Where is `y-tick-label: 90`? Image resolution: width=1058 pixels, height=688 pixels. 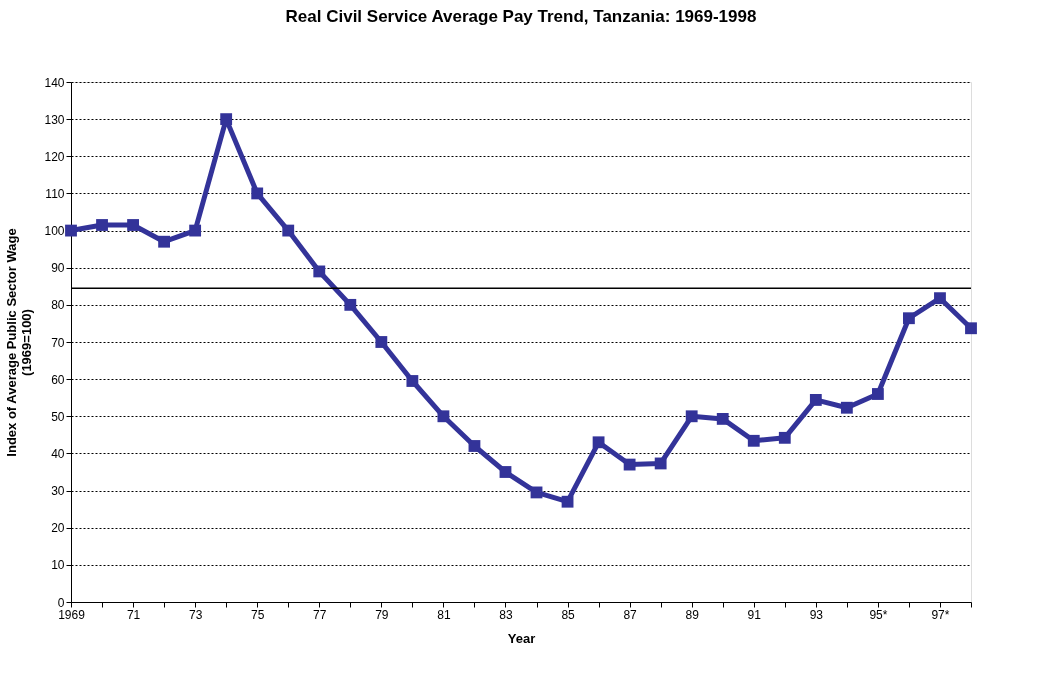 y-tick-label: 90 is located at coordinates (58, 268).